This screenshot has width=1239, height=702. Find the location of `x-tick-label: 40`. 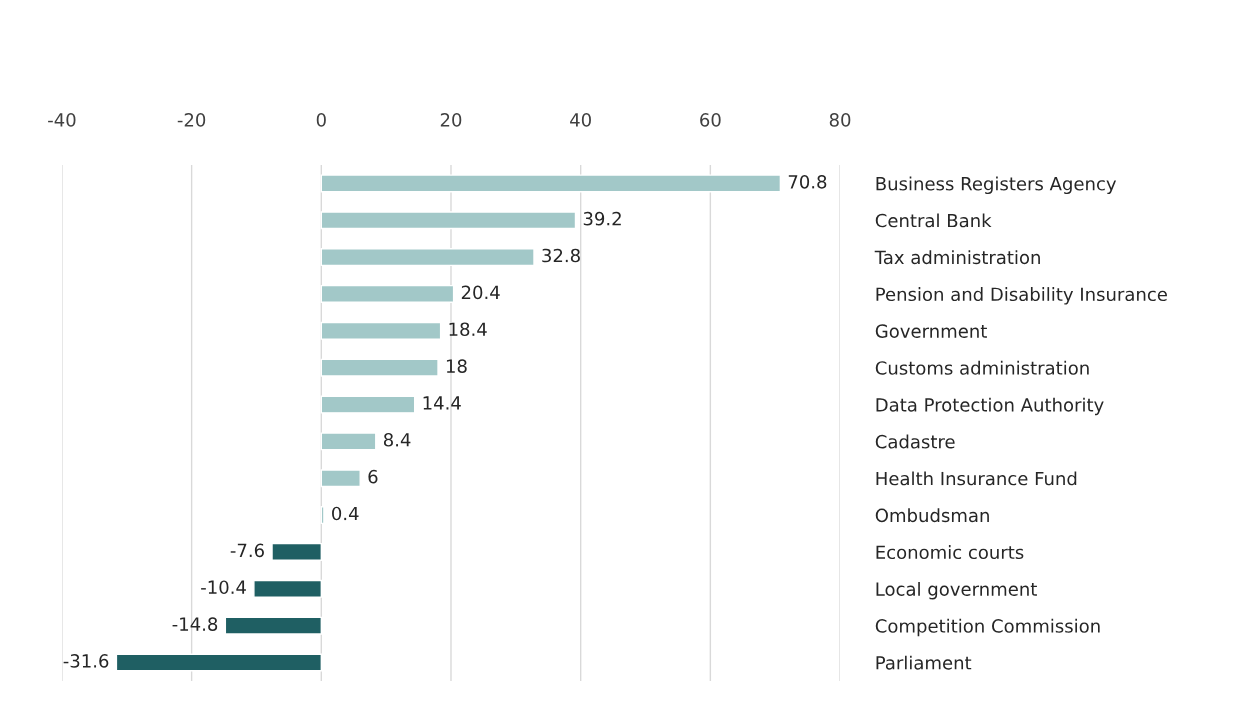

x-tick-label: 40 is located at coordinates (580, 120).